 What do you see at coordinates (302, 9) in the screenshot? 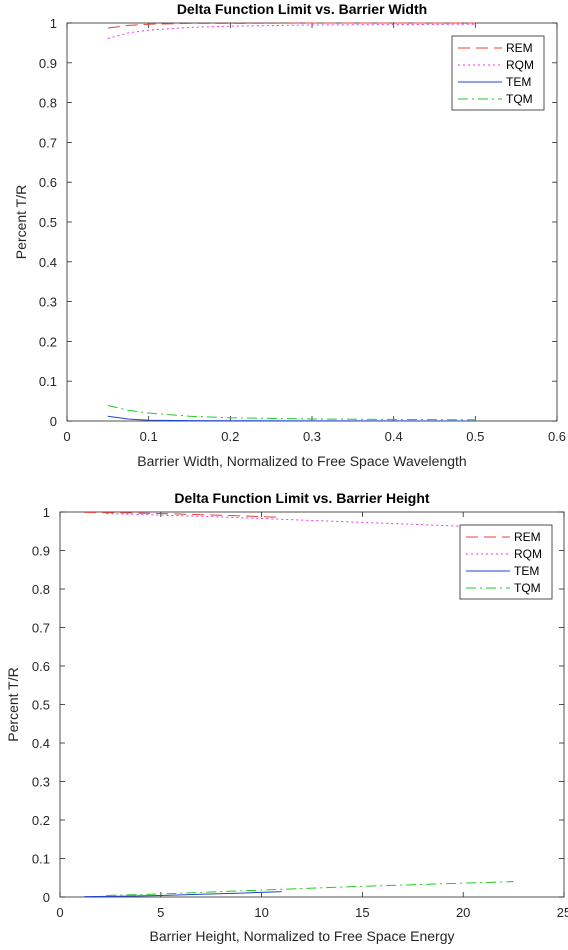
I see `chart-title: Delta Function Limit vs. Barrier Width` at bounding box center [302, 9].